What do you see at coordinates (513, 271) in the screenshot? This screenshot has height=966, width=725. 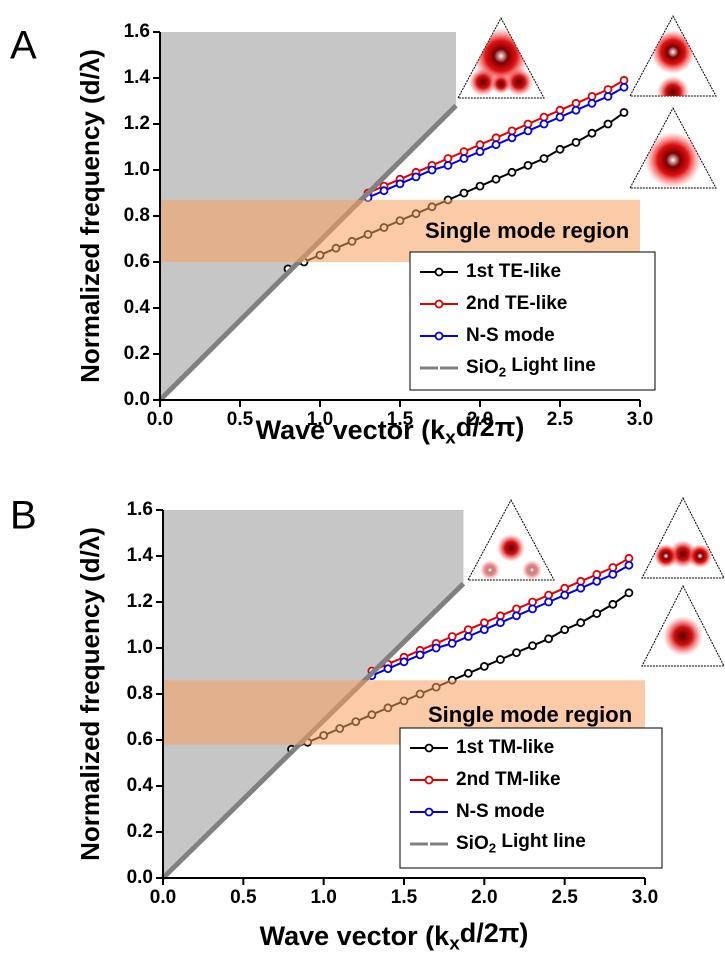 I see `legend-label: 1st TE-like` at bounding box center [513, 271].